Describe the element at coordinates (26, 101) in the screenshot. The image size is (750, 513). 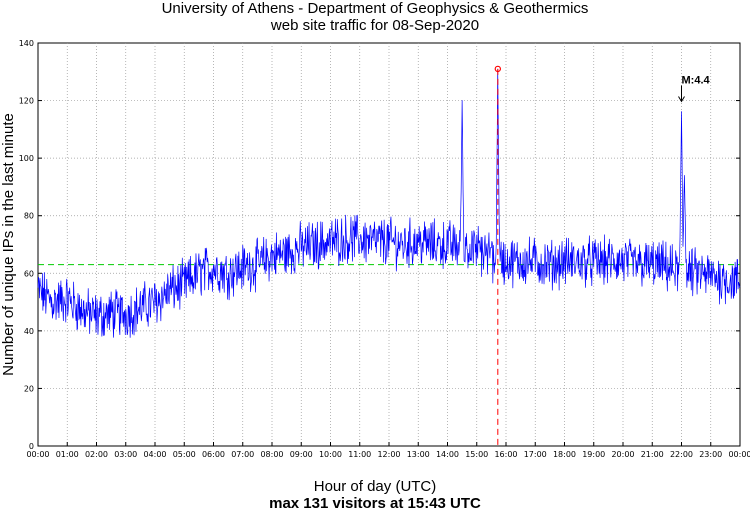
I see `y-tick-label: 120` at that location.